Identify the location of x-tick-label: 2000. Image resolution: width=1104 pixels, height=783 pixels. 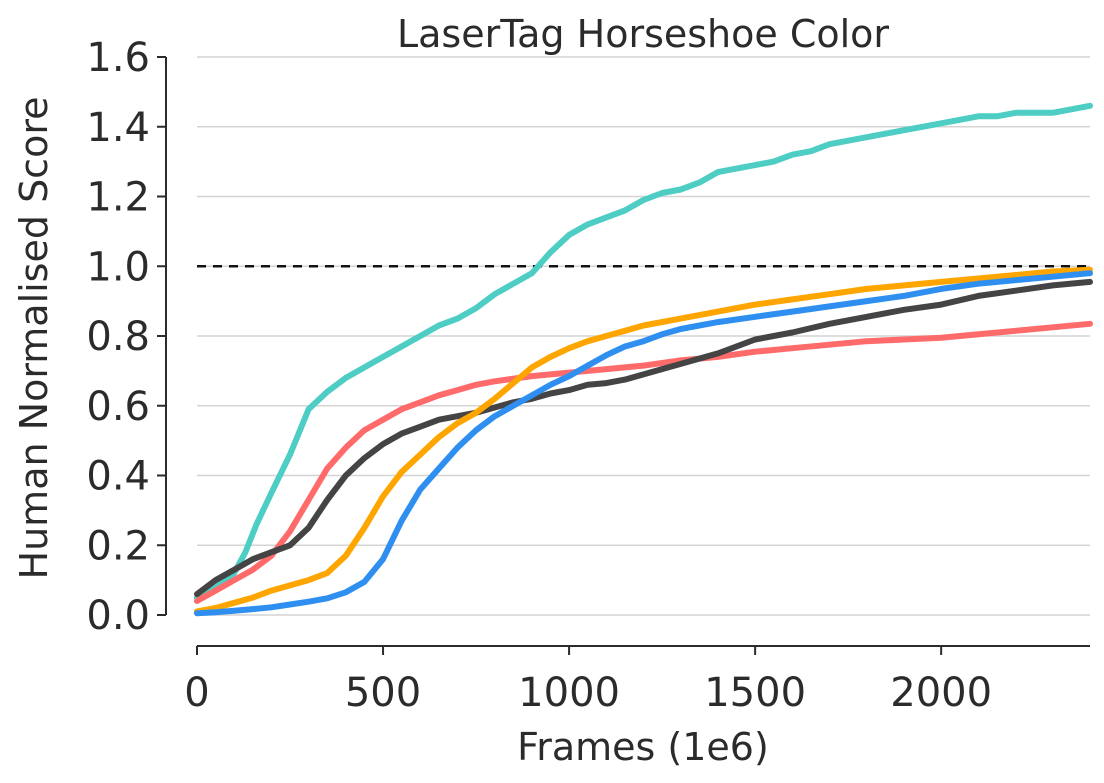
(941, 693).